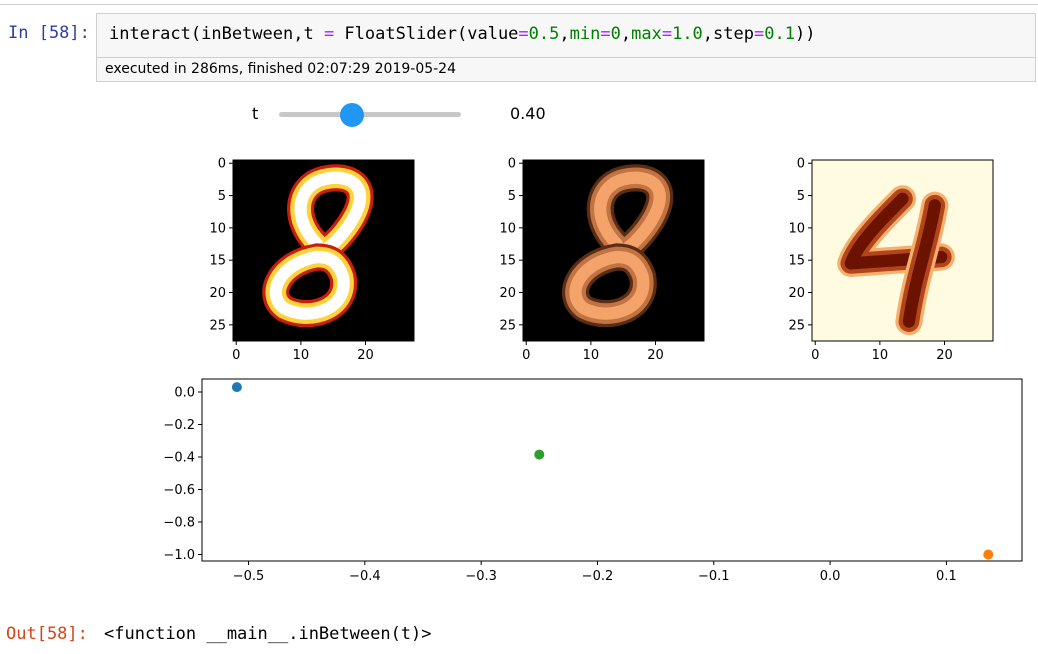  Describe the element at coordinates (646, 34) in the screenshot. I see `code-builtin: max` at that location.